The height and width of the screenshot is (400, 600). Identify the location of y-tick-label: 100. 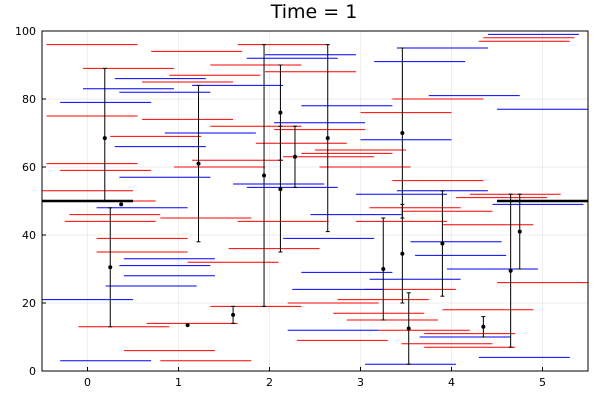
(25, 31).